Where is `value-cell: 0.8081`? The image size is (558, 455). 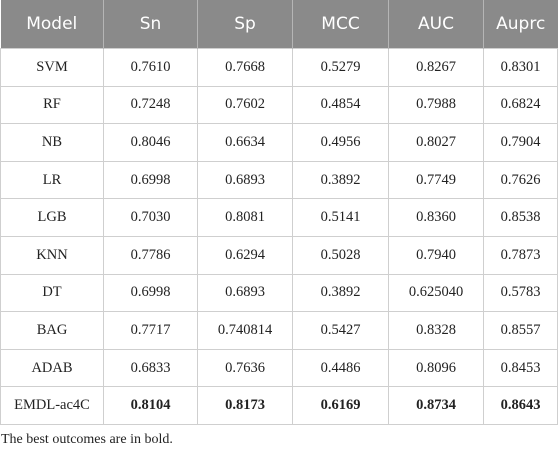
value-cell: 0.8081 is located at coordinates (245, 217).